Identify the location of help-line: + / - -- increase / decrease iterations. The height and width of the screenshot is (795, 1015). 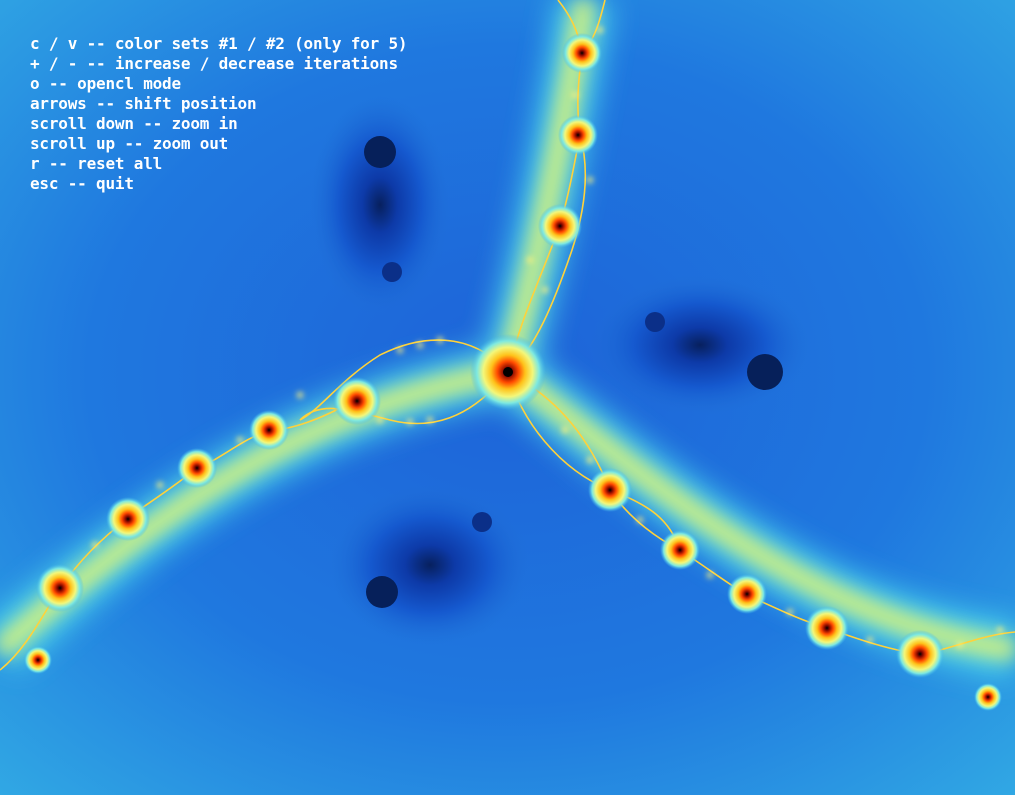
(214, 63).